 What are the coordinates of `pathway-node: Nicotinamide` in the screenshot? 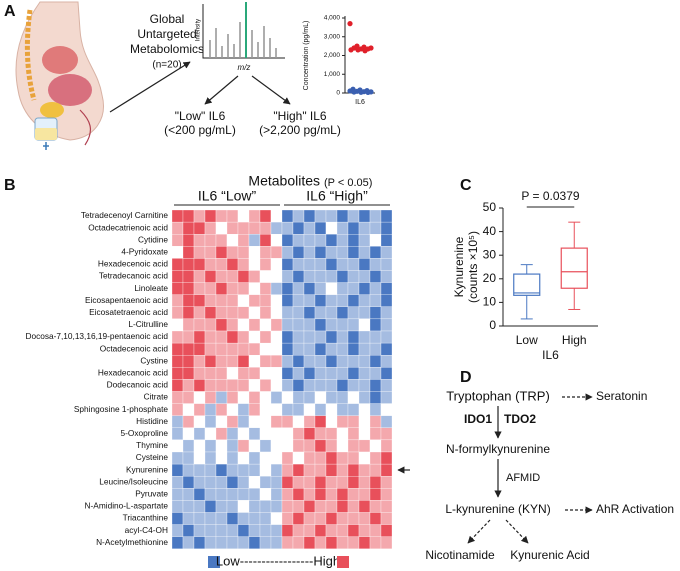 It's located at (460, 555).